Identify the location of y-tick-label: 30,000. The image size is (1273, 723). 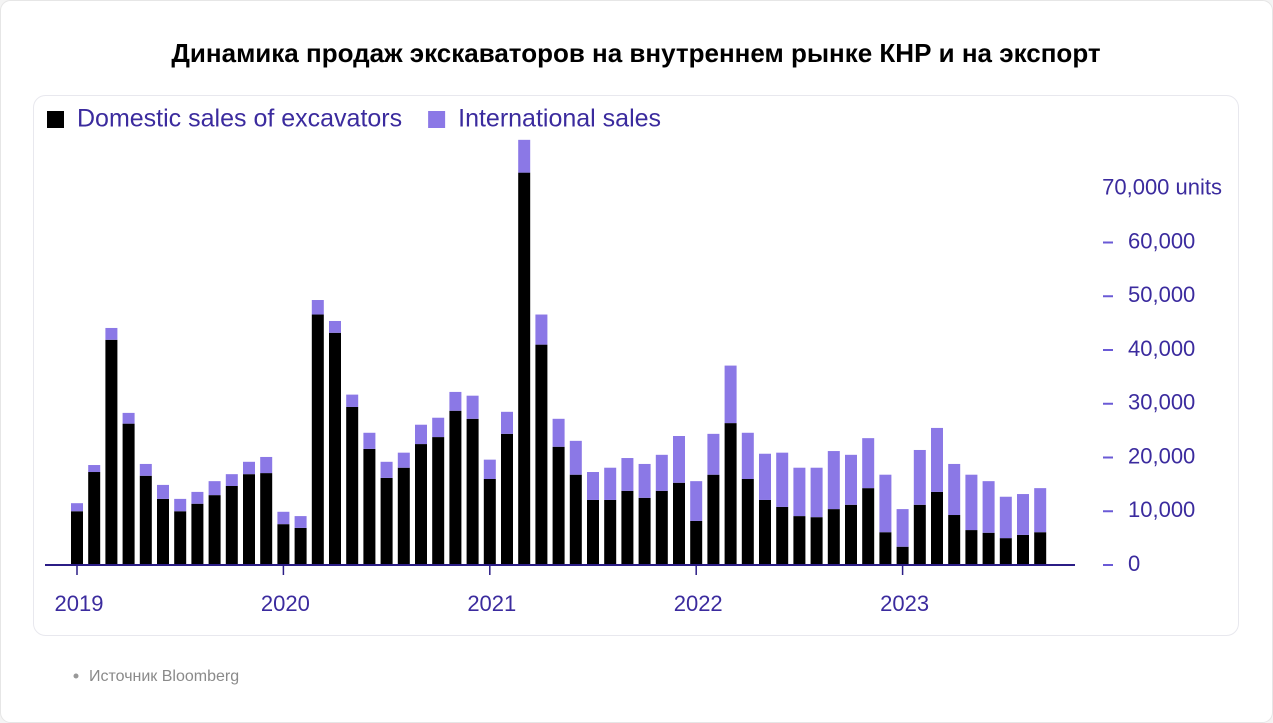
(1161, 402).